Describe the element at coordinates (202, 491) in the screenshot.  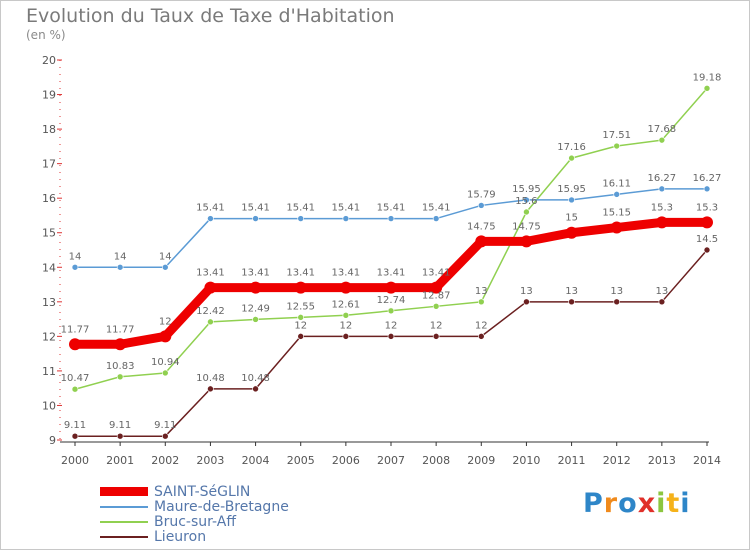
I see `legend-label: SAINT-SéGLIN` at that location.